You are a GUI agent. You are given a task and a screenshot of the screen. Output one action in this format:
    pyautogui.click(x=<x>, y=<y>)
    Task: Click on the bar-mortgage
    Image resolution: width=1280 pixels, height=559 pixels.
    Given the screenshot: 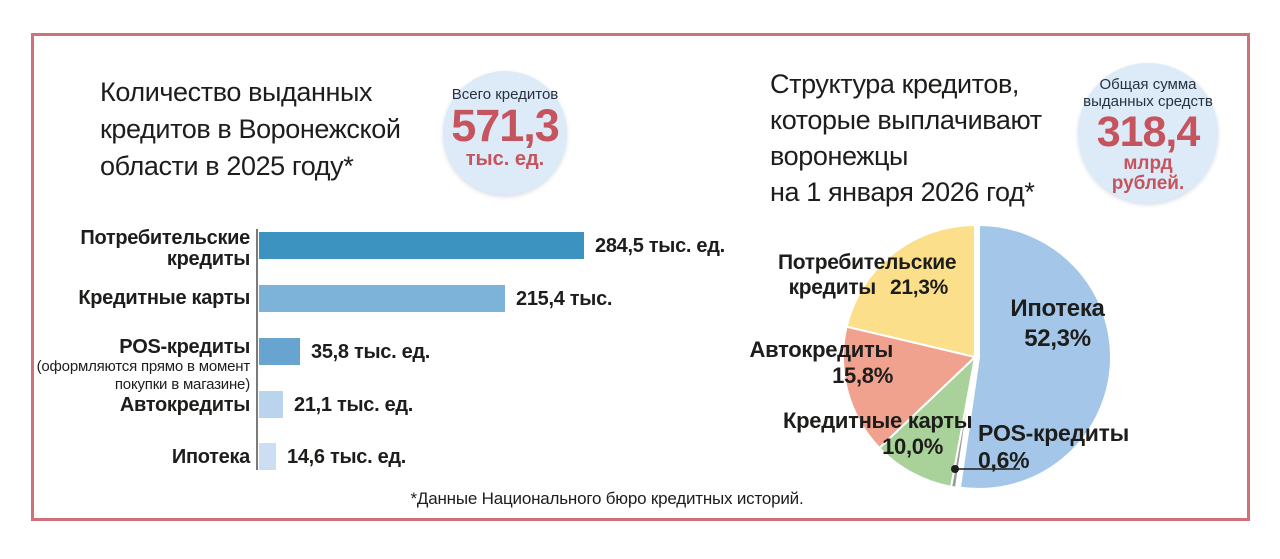 What is the action you would take?
    pyautogui.click(x=267, y=456)
    